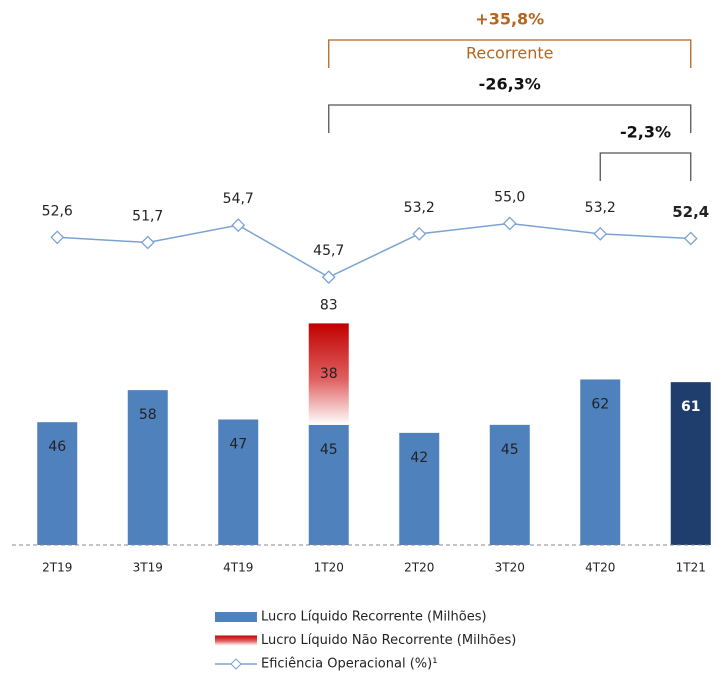 The width and height of the screenshot is (723, 677). Describe the element at coordinates (600, 568) in the screenshot. I see `x-tick-label: 4T20` at that location.